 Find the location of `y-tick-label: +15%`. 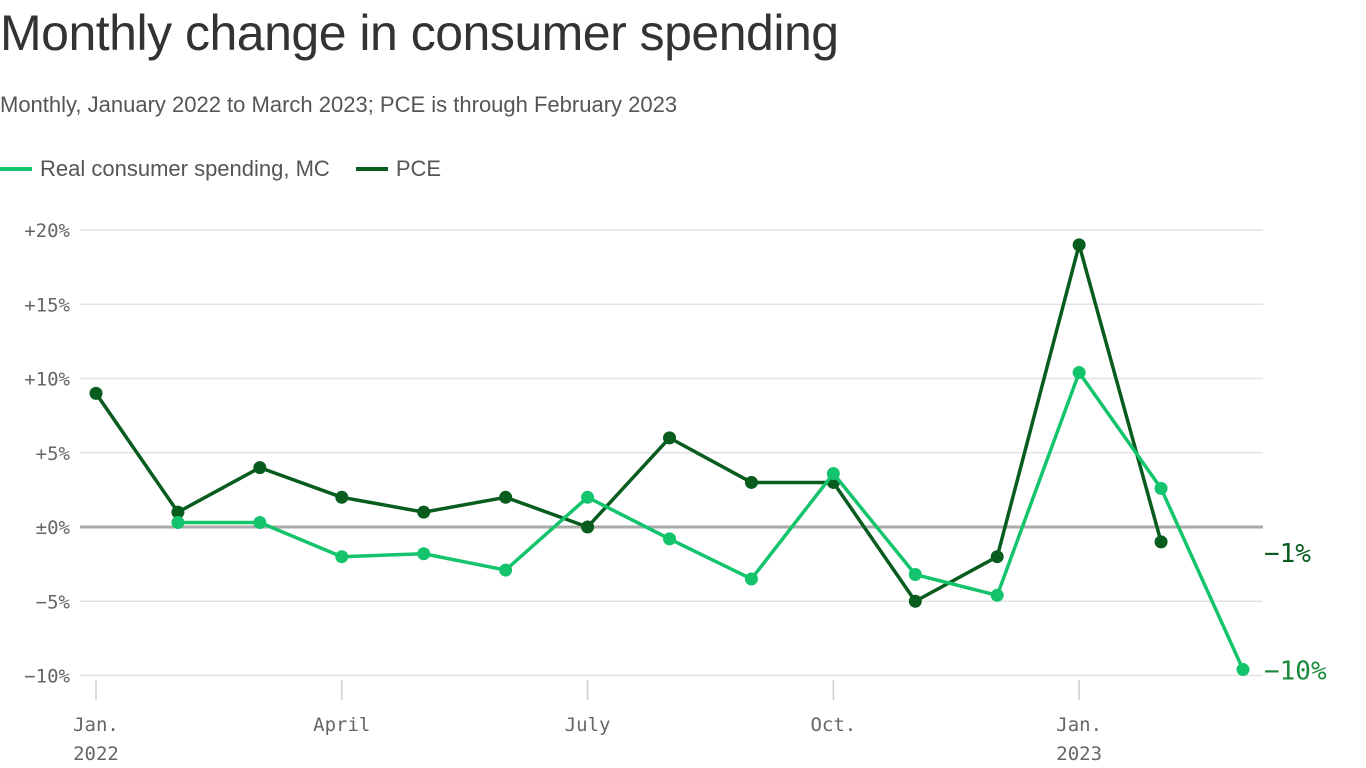

y-tick-label: +15% is located at coordinates (47, 305).